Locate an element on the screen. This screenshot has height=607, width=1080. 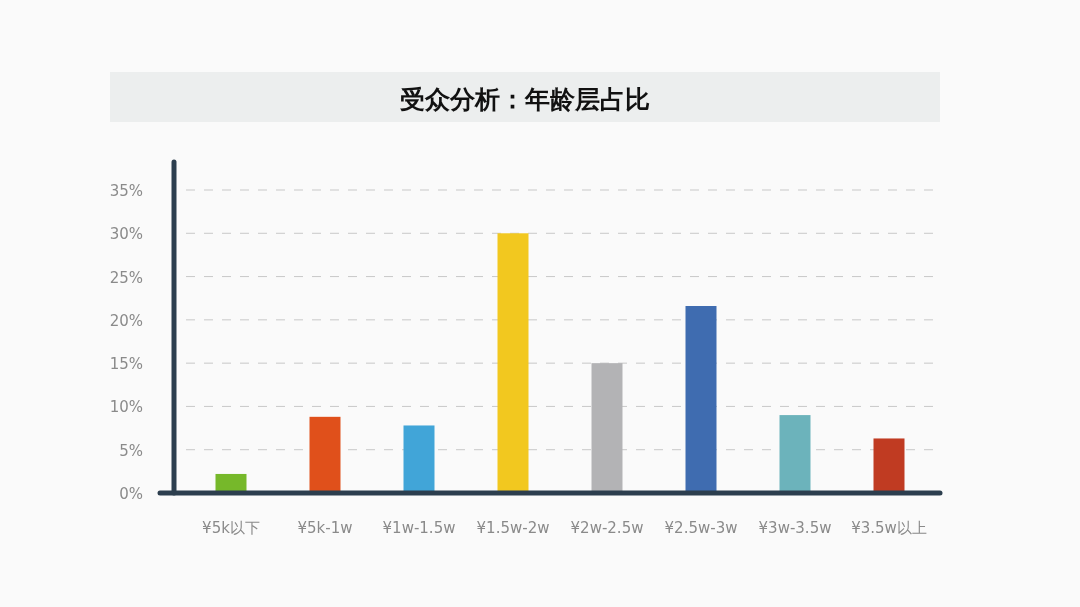
y-tick-label: 25% is located at coordinates (126, 277).